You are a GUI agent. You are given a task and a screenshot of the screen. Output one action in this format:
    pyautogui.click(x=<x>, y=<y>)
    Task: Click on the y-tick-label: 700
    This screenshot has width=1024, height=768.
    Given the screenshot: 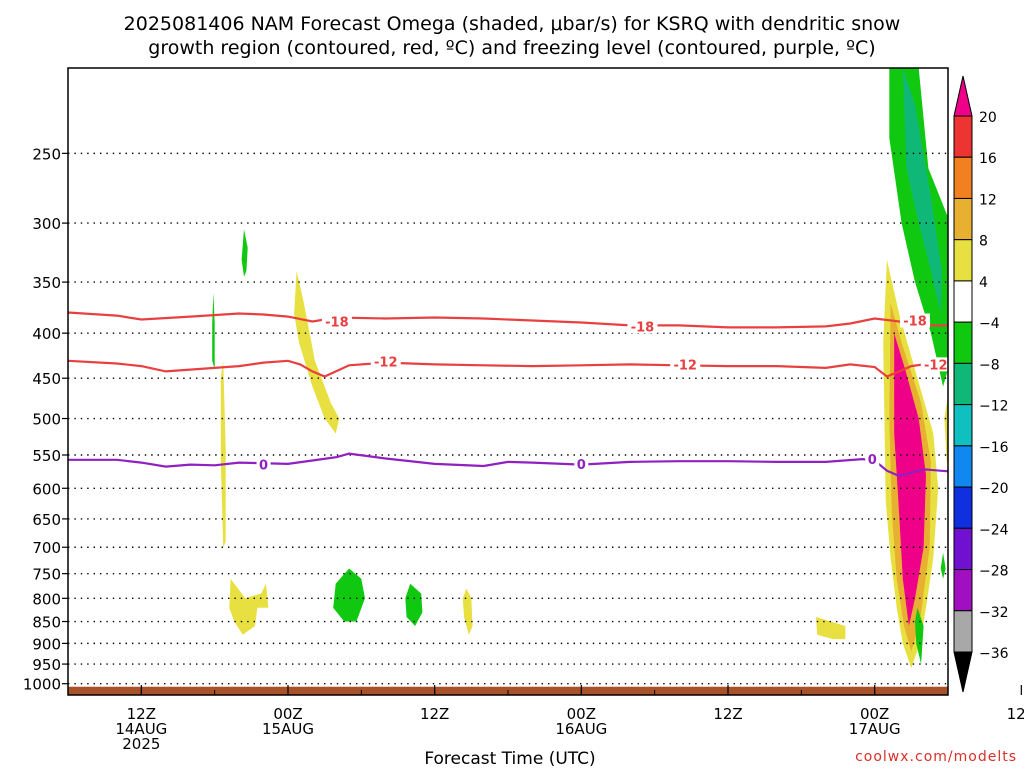 What is the action you would take?
    pyautogui.click(x=46, y=548)
    